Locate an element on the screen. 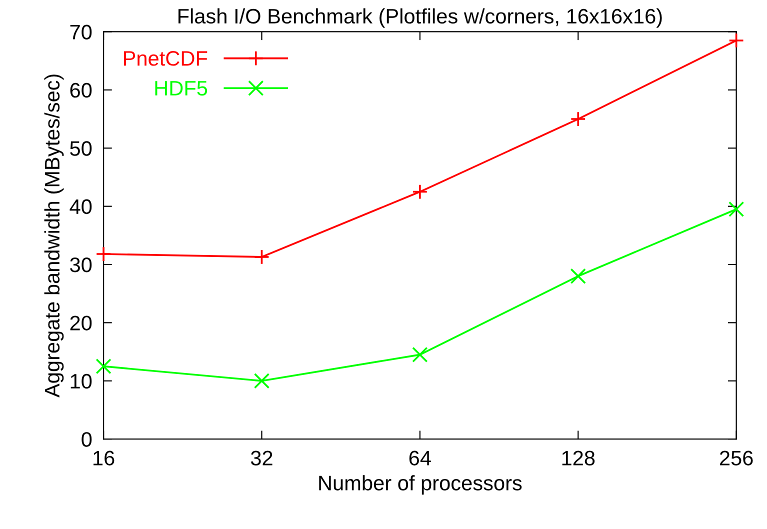 The height and width of the screenshot is (529, 767). y-tick-label: 30 is located at coordinates (81, 265).